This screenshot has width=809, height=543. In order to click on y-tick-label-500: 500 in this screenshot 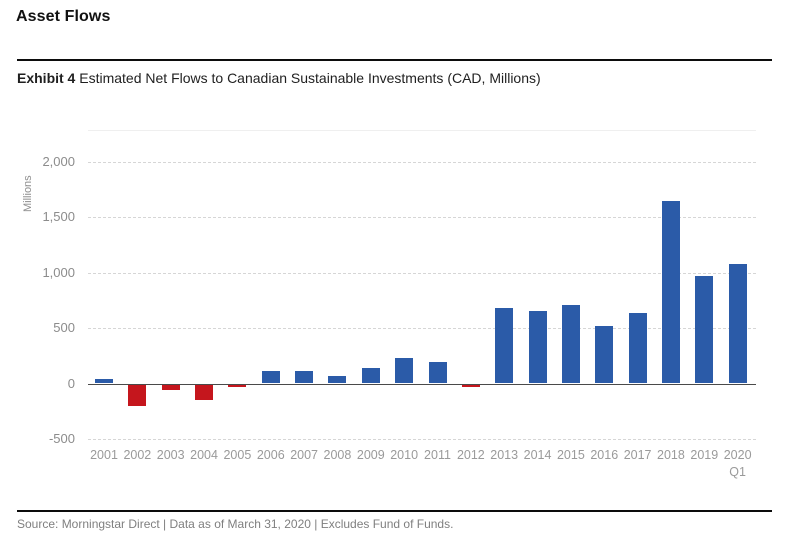, I will do `click(64, 328)`.